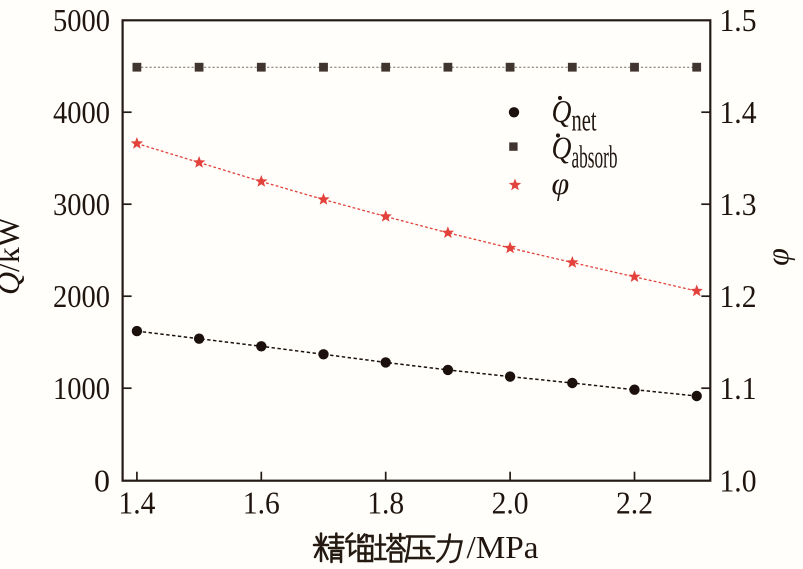  What do you see at coordinates (738, 481) in the screenshot?
I see `svg-text: 1.0` at bounding box center [738, 481].